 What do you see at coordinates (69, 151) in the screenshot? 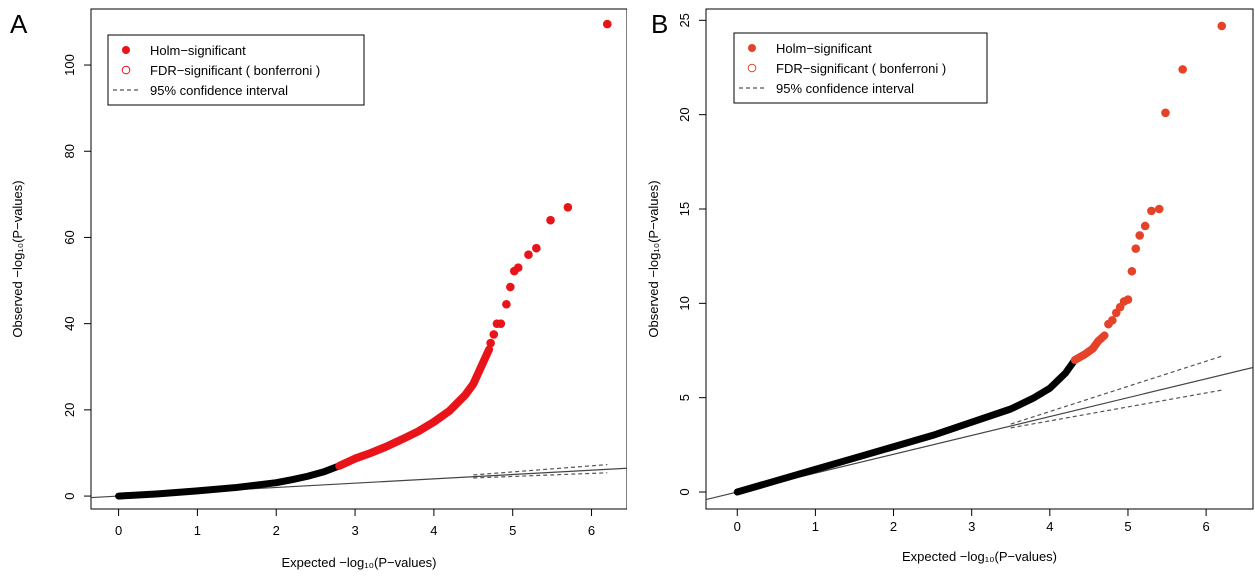
I see `y-tick-label: 80` at bounding box center [69, 151].